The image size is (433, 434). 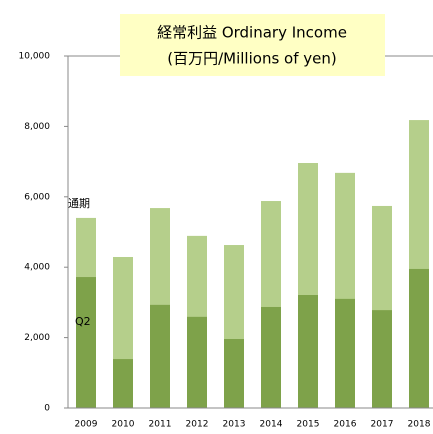 I want to click on chart-subtitle: (百万円/Millions of yen), so click(x=251, y=59).